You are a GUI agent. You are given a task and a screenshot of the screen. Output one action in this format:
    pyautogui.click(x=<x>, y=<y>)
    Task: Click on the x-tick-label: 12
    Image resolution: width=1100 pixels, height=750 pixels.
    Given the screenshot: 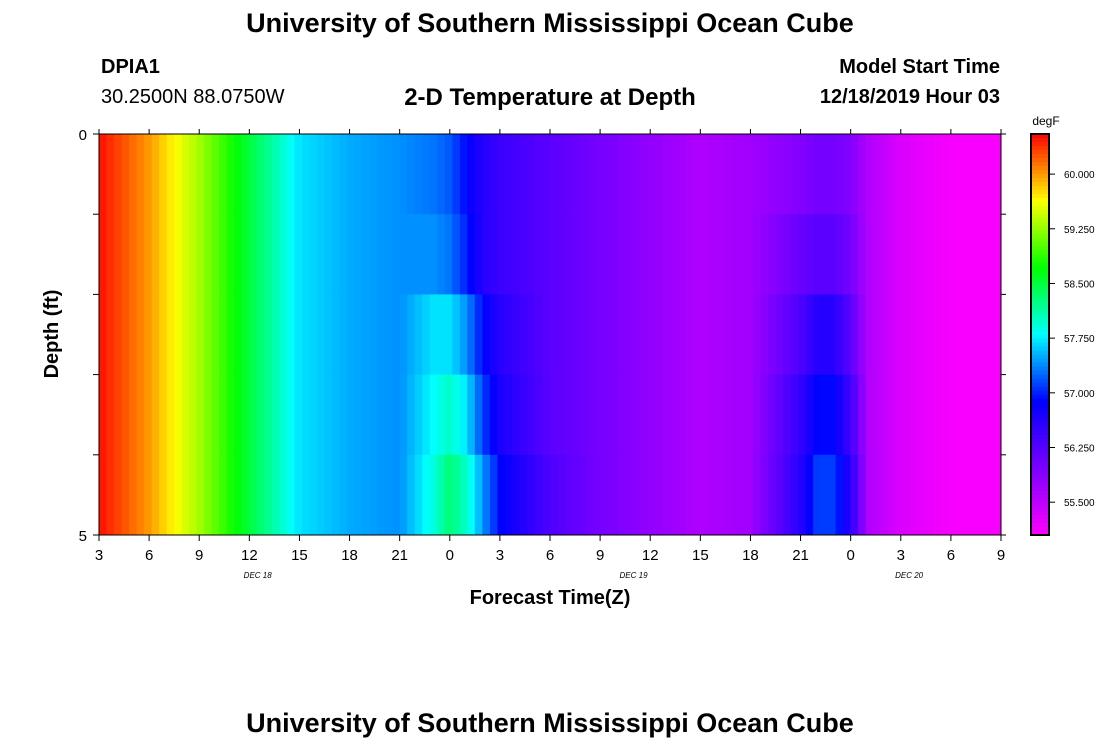 What is the action you would take?
    pyautogui.click(x=249, y=555)
    